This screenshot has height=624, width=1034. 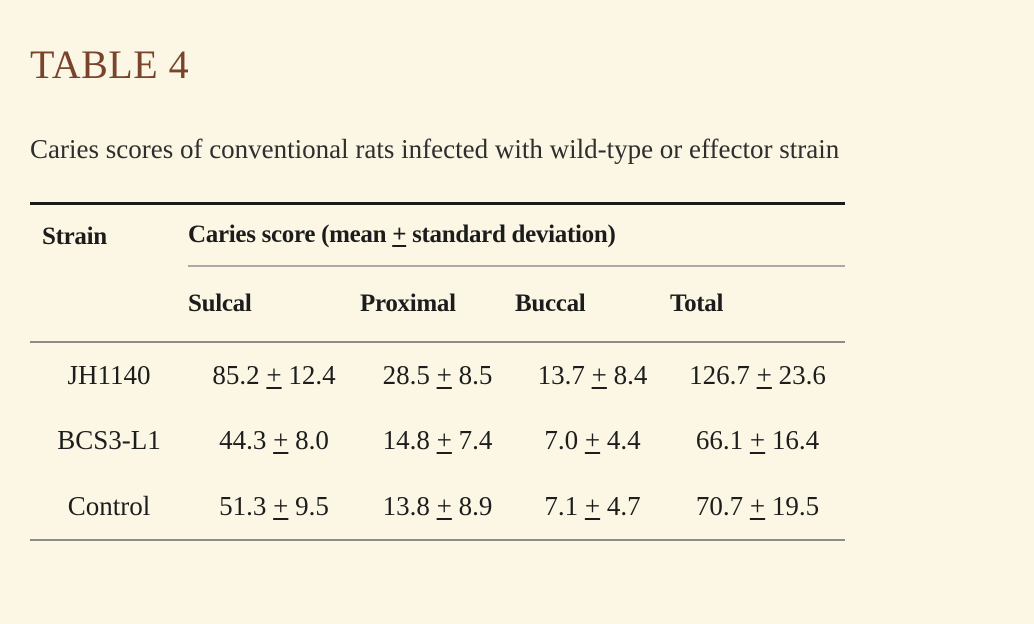 I want to click on score-cell-sulcal: 51.3 + 9.5, so click(x=274, y=505).